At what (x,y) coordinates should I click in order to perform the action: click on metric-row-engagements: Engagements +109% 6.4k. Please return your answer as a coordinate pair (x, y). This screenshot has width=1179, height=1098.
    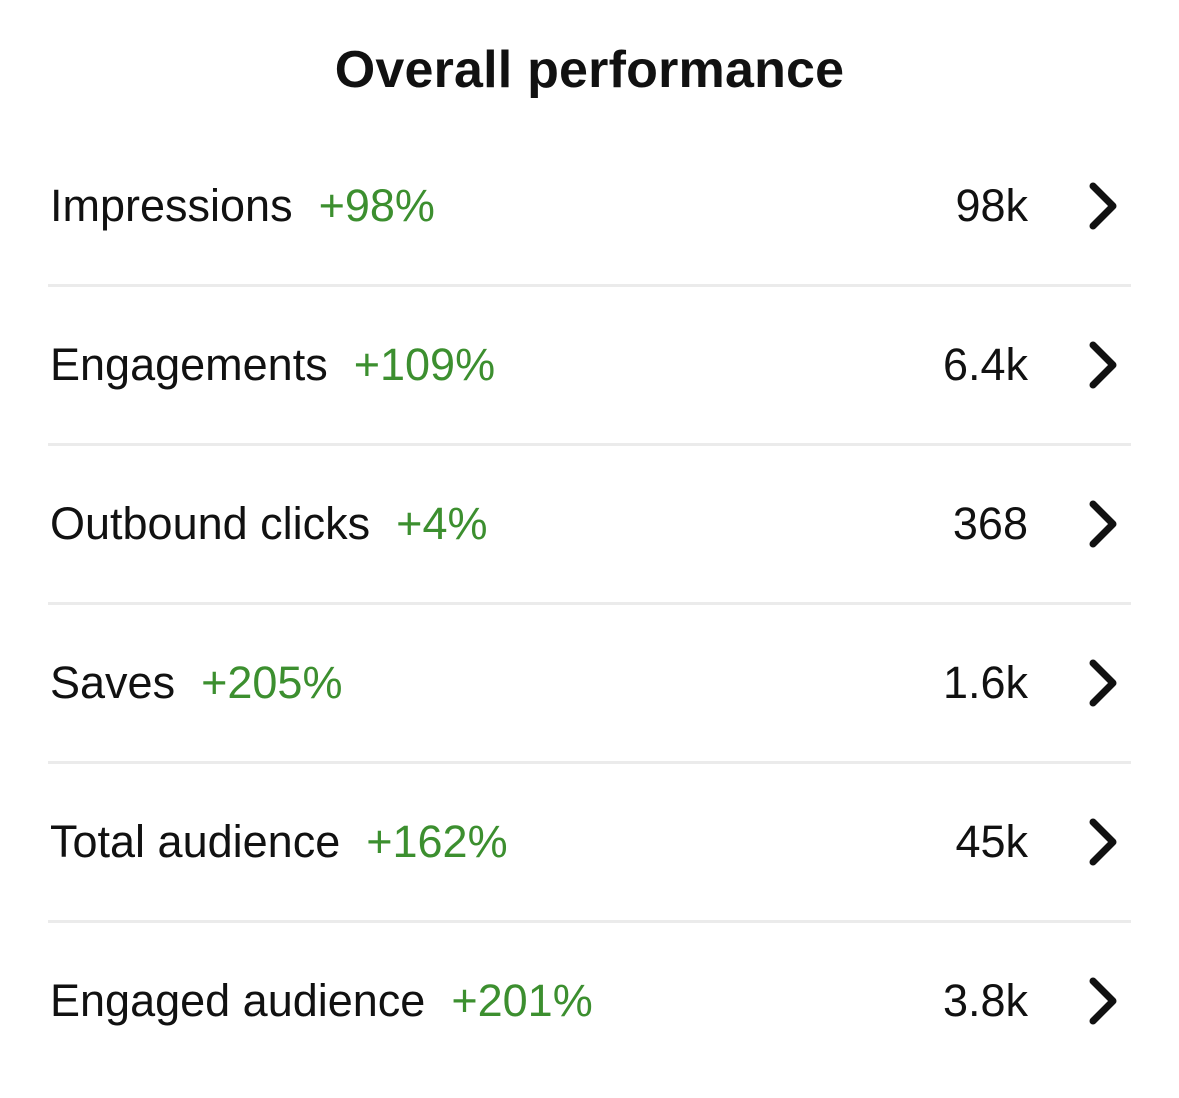
    Looking at the image, I should click on (589, 365).